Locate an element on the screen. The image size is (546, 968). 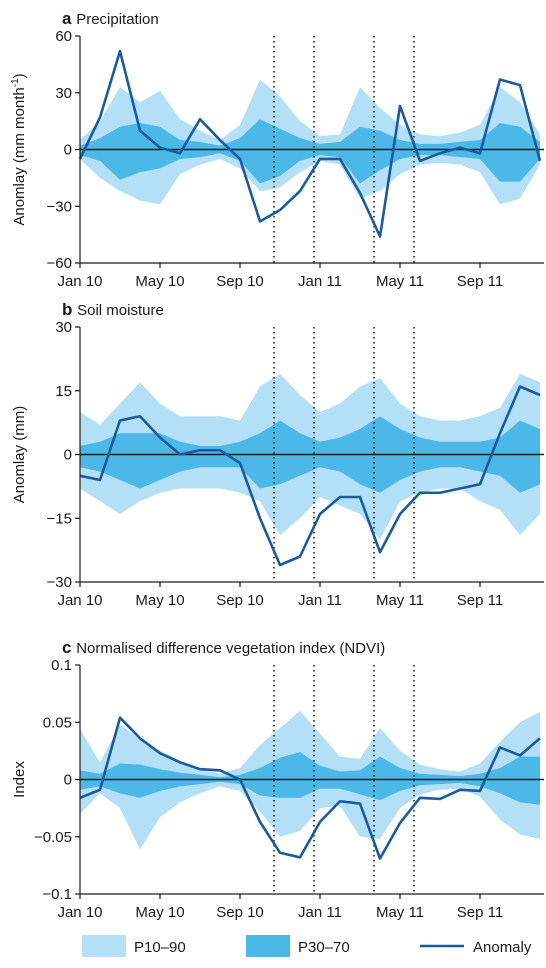
legend: P10–90 P30–70 Anomaly is located at coordinates (307, 946).